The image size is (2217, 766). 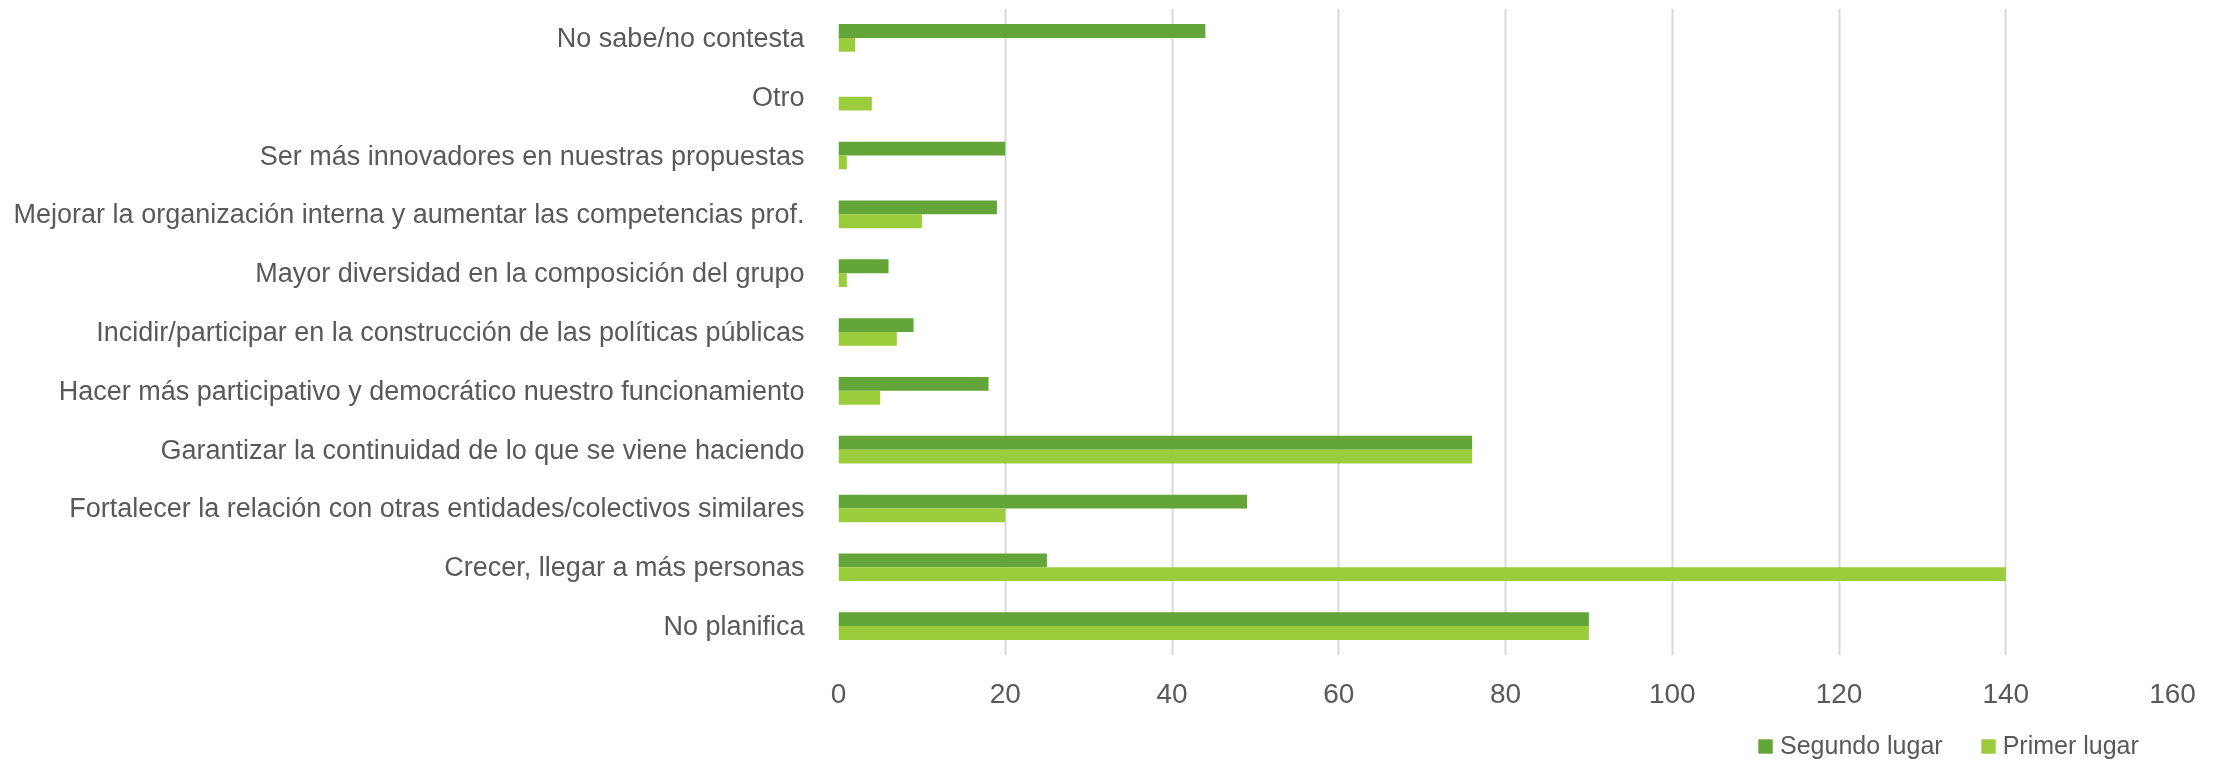 What do you see at coordinates (2070, 745) in the screenshot?
I see `legend-label: Primer lugar` at bounding box center [2070, 745].